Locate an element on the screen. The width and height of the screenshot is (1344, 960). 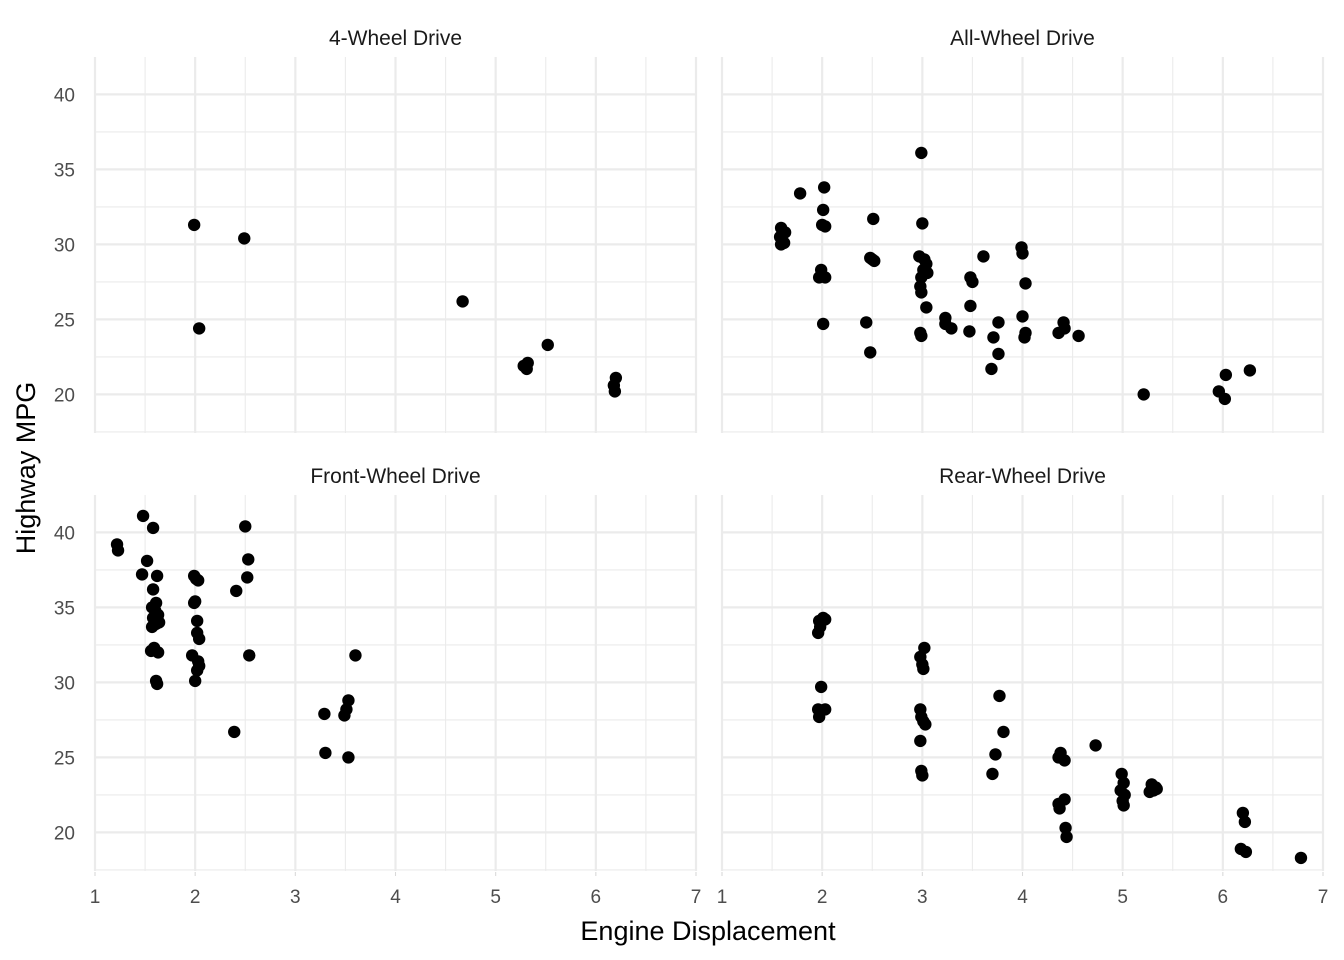
facet-title: Front-Wheel Drive is located at coordinates (395, 476).